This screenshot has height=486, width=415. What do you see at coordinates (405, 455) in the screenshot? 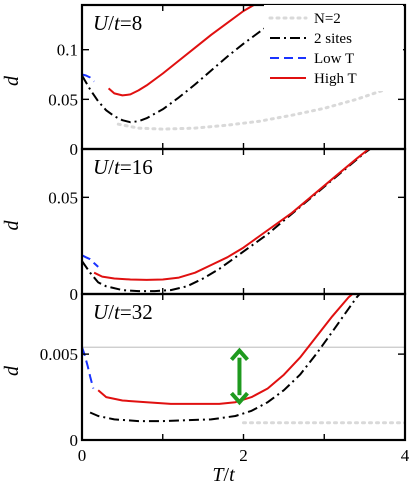
I see `x-tick-label: 4` at bounding box center [405, 455].